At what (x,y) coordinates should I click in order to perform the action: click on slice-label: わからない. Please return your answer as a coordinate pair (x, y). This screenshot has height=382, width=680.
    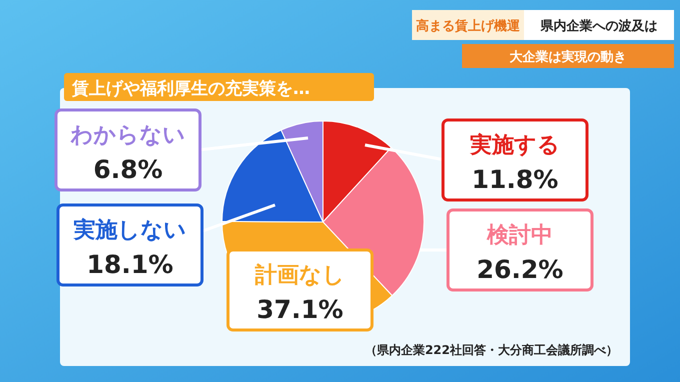
    Looking at the image, I should click on (128, 135).